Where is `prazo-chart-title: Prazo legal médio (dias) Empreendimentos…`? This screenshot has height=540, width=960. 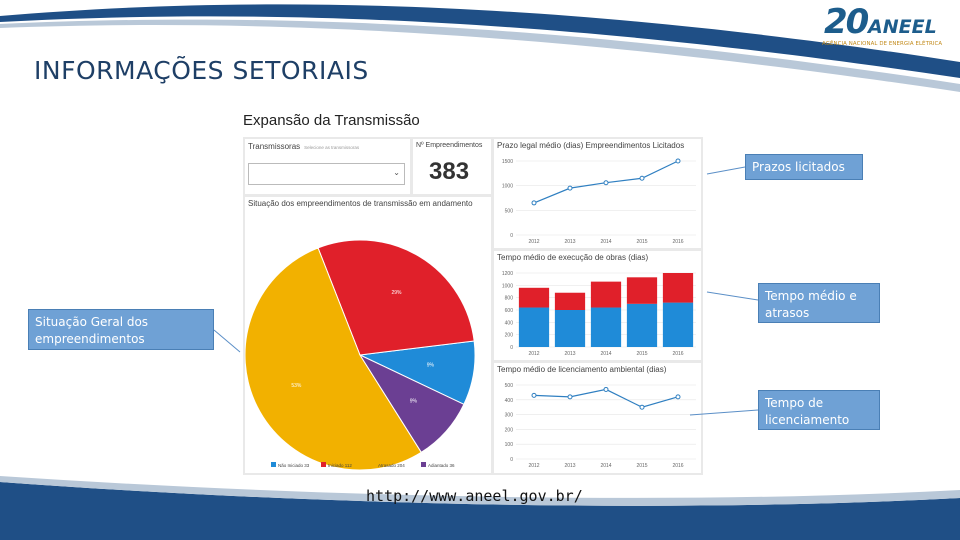
prazo-chart-title: Prazo legal médio (dias) Empreendimentos… is located at coordinates (591, 145).